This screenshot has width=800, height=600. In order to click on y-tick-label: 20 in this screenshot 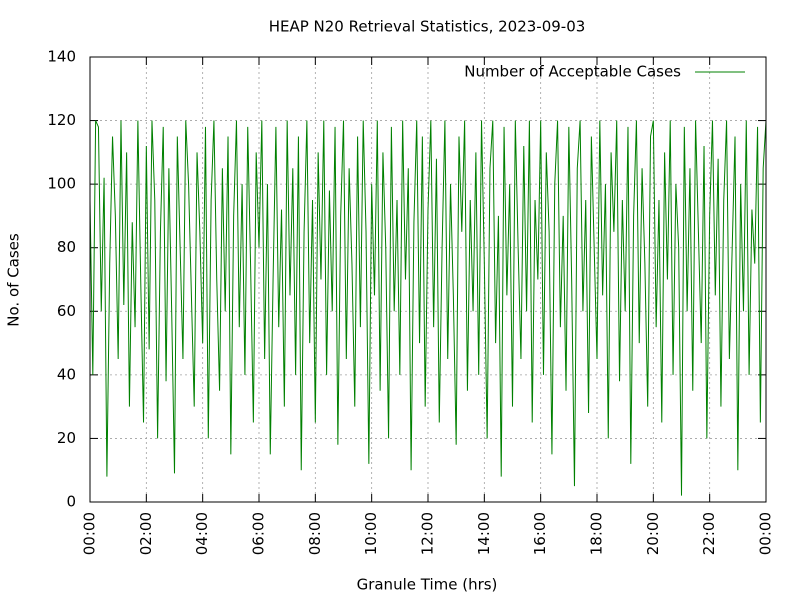, I will do `click(66, 438)`.